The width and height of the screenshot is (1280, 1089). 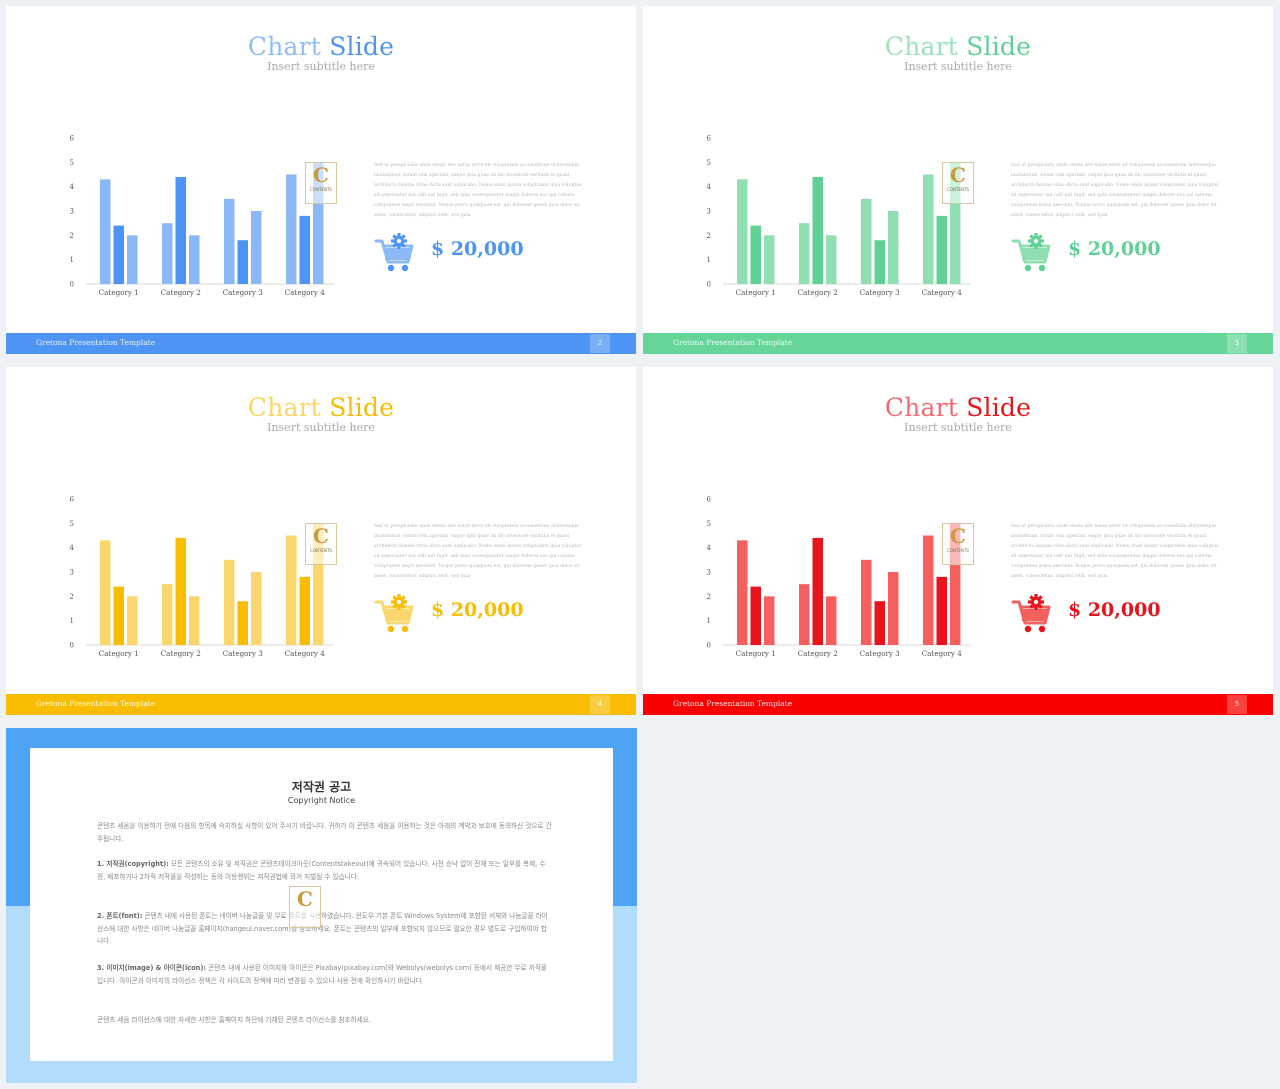 I want to click on slide-footer: Gretona Presentation Template 2, so click(x=321, y=343).